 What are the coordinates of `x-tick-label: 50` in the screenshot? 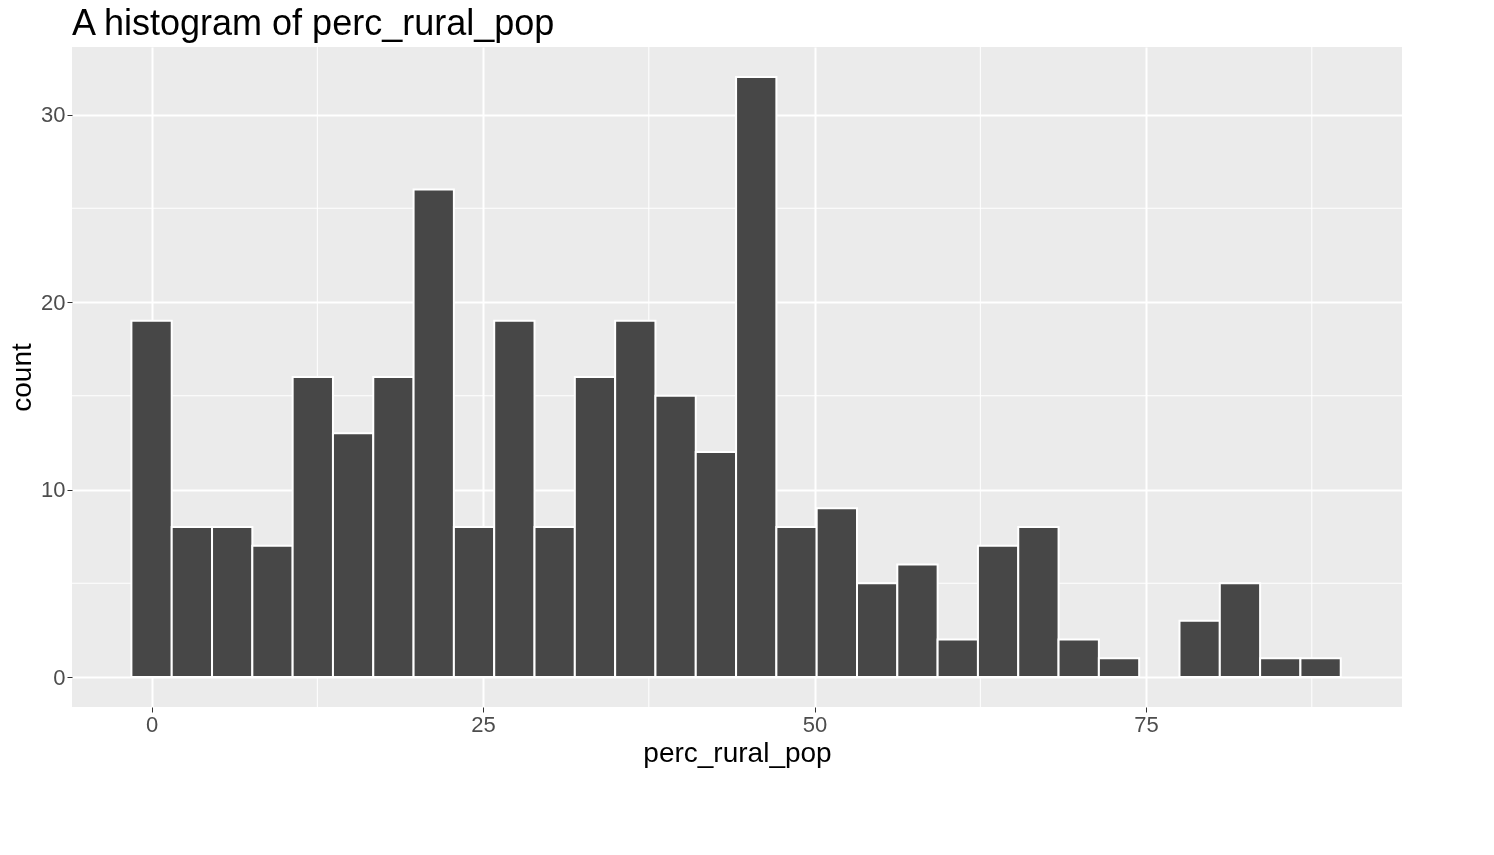 It's located at (815, 724).